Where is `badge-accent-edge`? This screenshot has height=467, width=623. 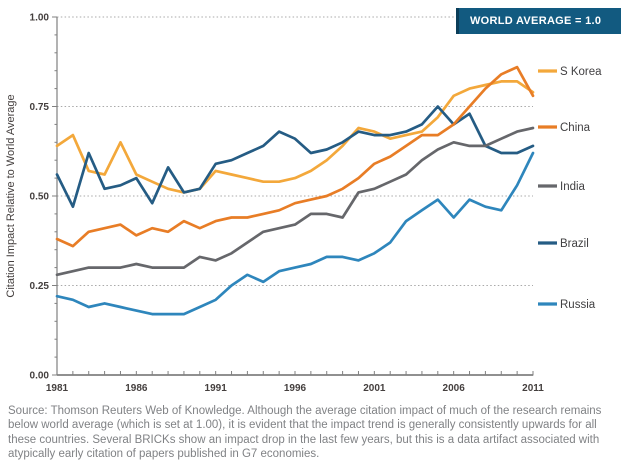
badge-accent-edge is located at coordinates (457, 21).